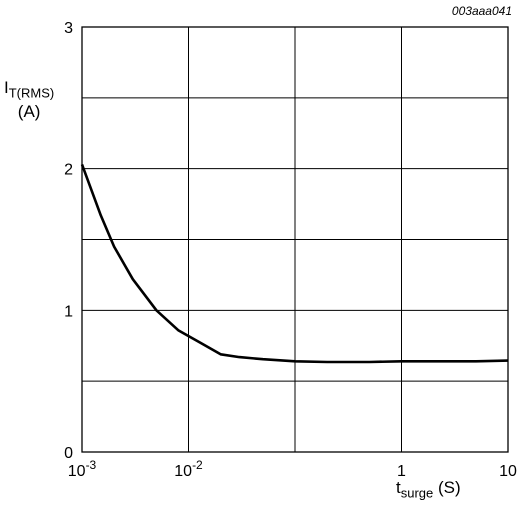 The width and height of the screenshot is (520, 505). Describe the element at coordinates (68, 28) in the screenshot. I see `y-tick-label: 3` at that location.